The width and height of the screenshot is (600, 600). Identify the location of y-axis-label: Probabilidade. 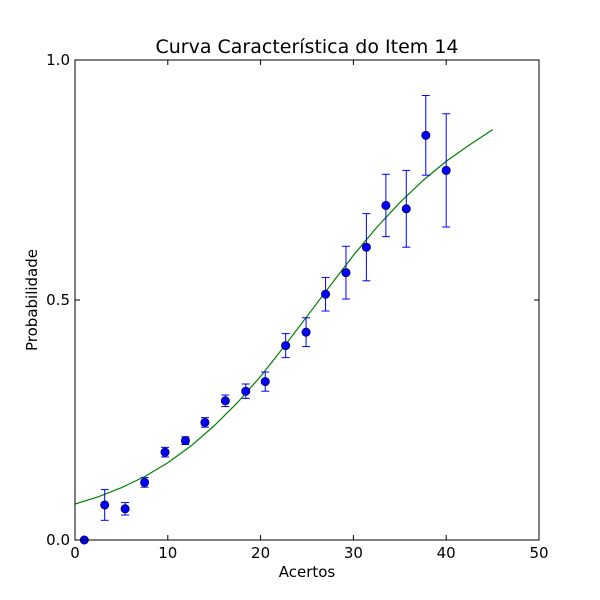
(32, 300).